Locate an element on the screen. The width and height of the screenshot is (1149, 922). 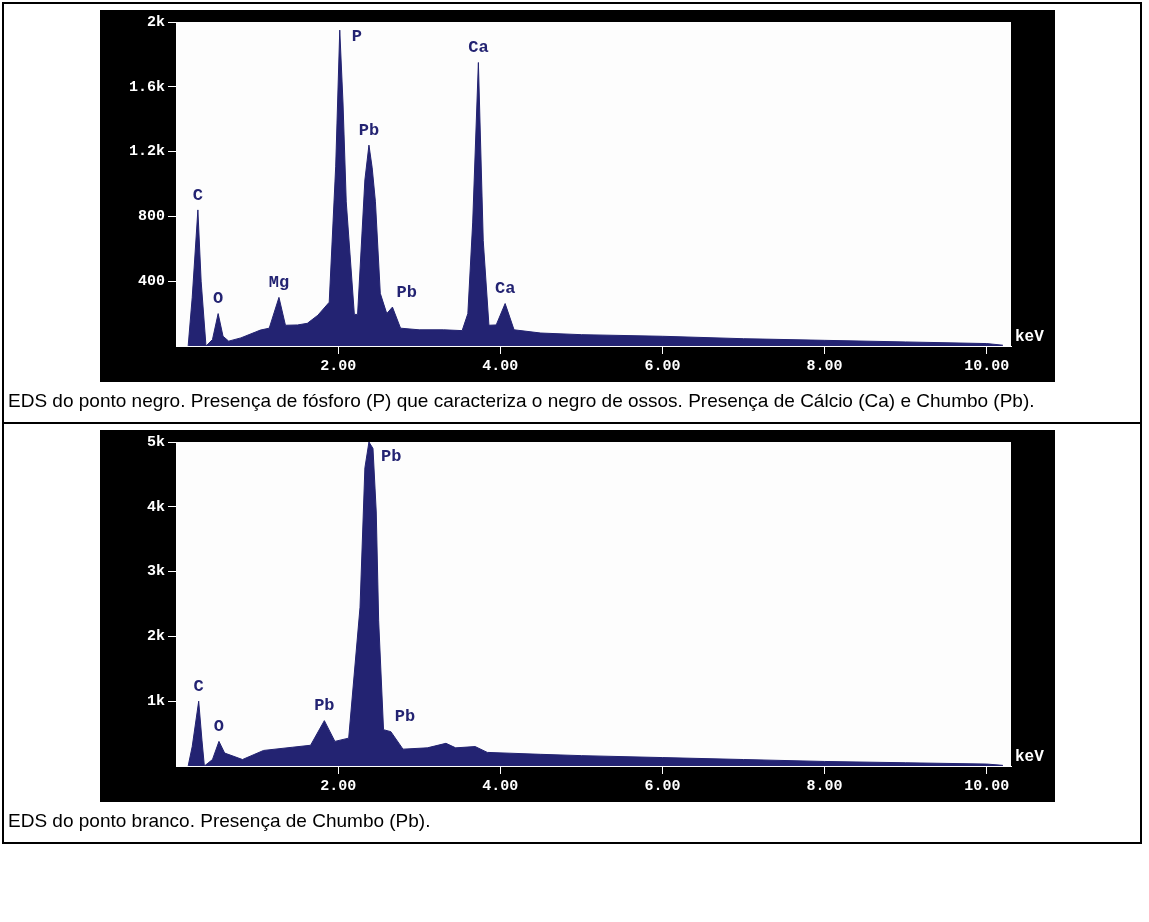
y-tick-label: 1k is located at coordinates (155, 701).